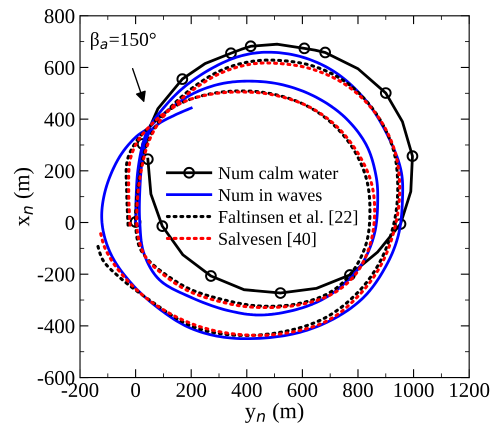 The width and height of the screenshot is (497, 438). What do you see at coordinates (247, 390) in the screenshot?
I see `x-tick-label: 400` at bounding box center [247, 390].